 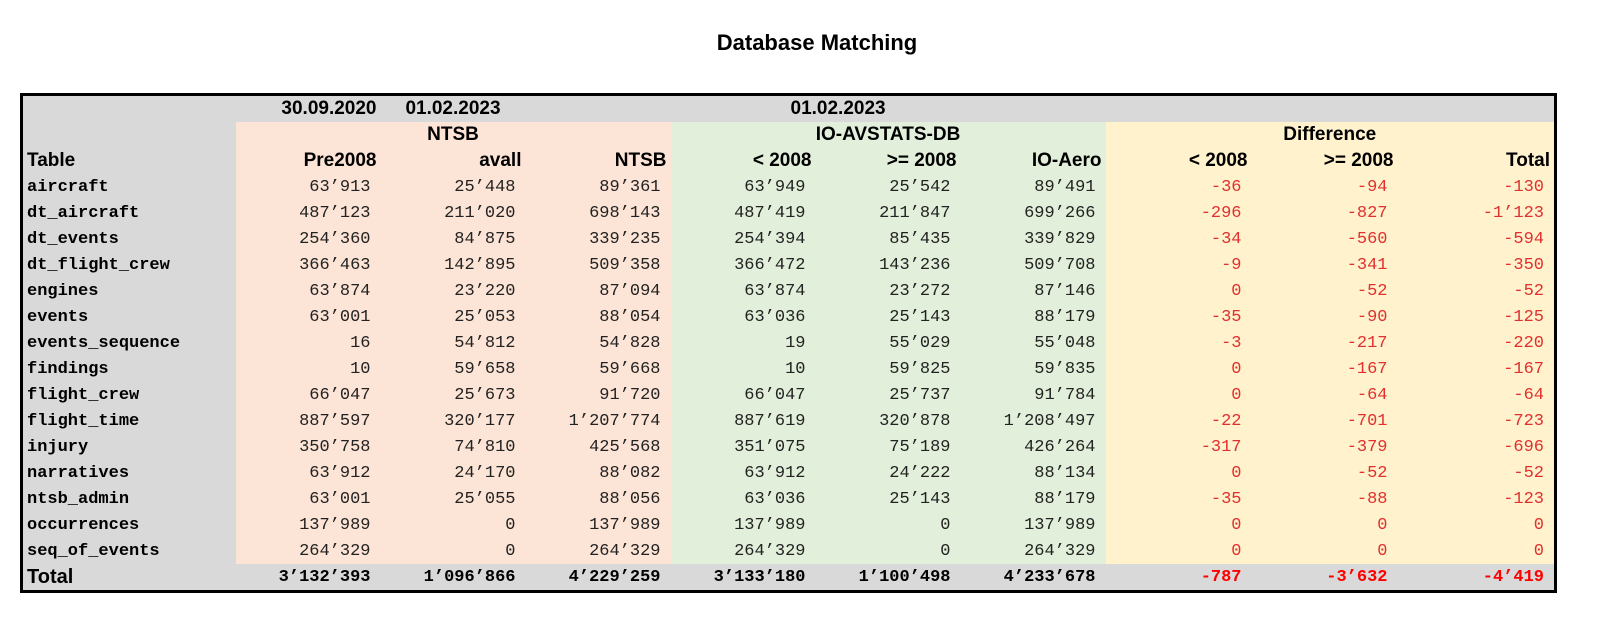 What do you see at coordinates (1033, 187) in the screenshot?
I see `cell-io-aero: 89’491` at bounding box center [1033, 187].